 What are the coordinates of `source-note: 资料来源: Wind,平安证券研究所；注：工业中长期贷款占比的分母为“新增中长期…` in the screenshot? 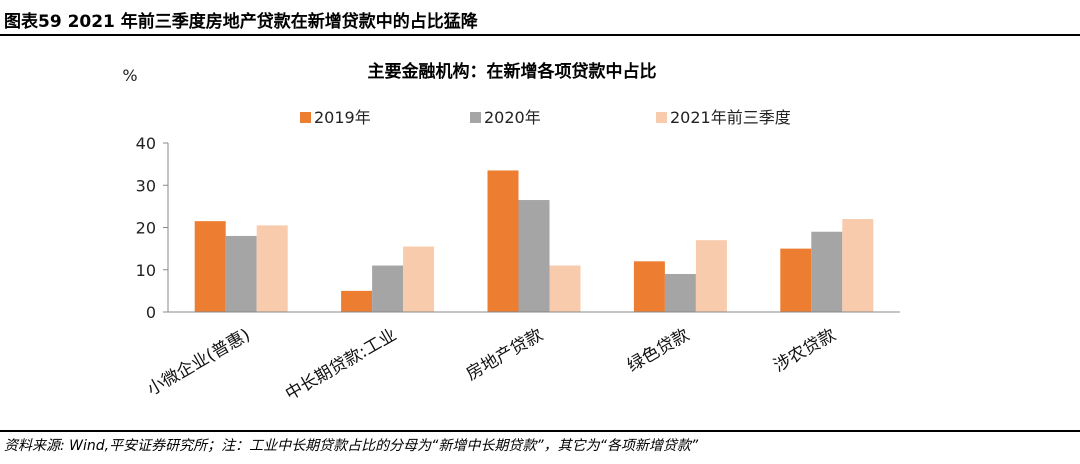 It's located at (351, 446).